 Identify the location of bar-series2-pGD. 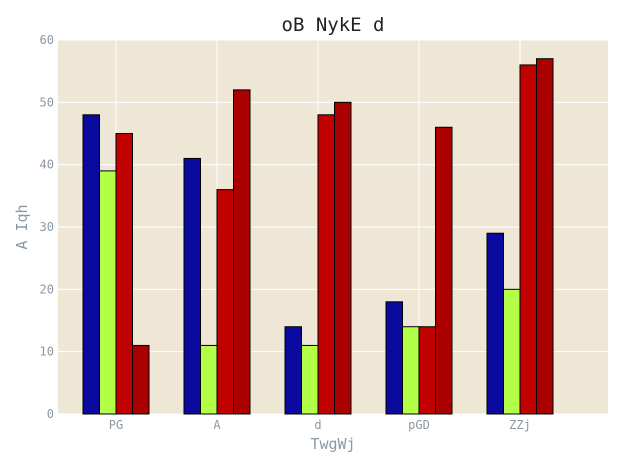
(411, 370).